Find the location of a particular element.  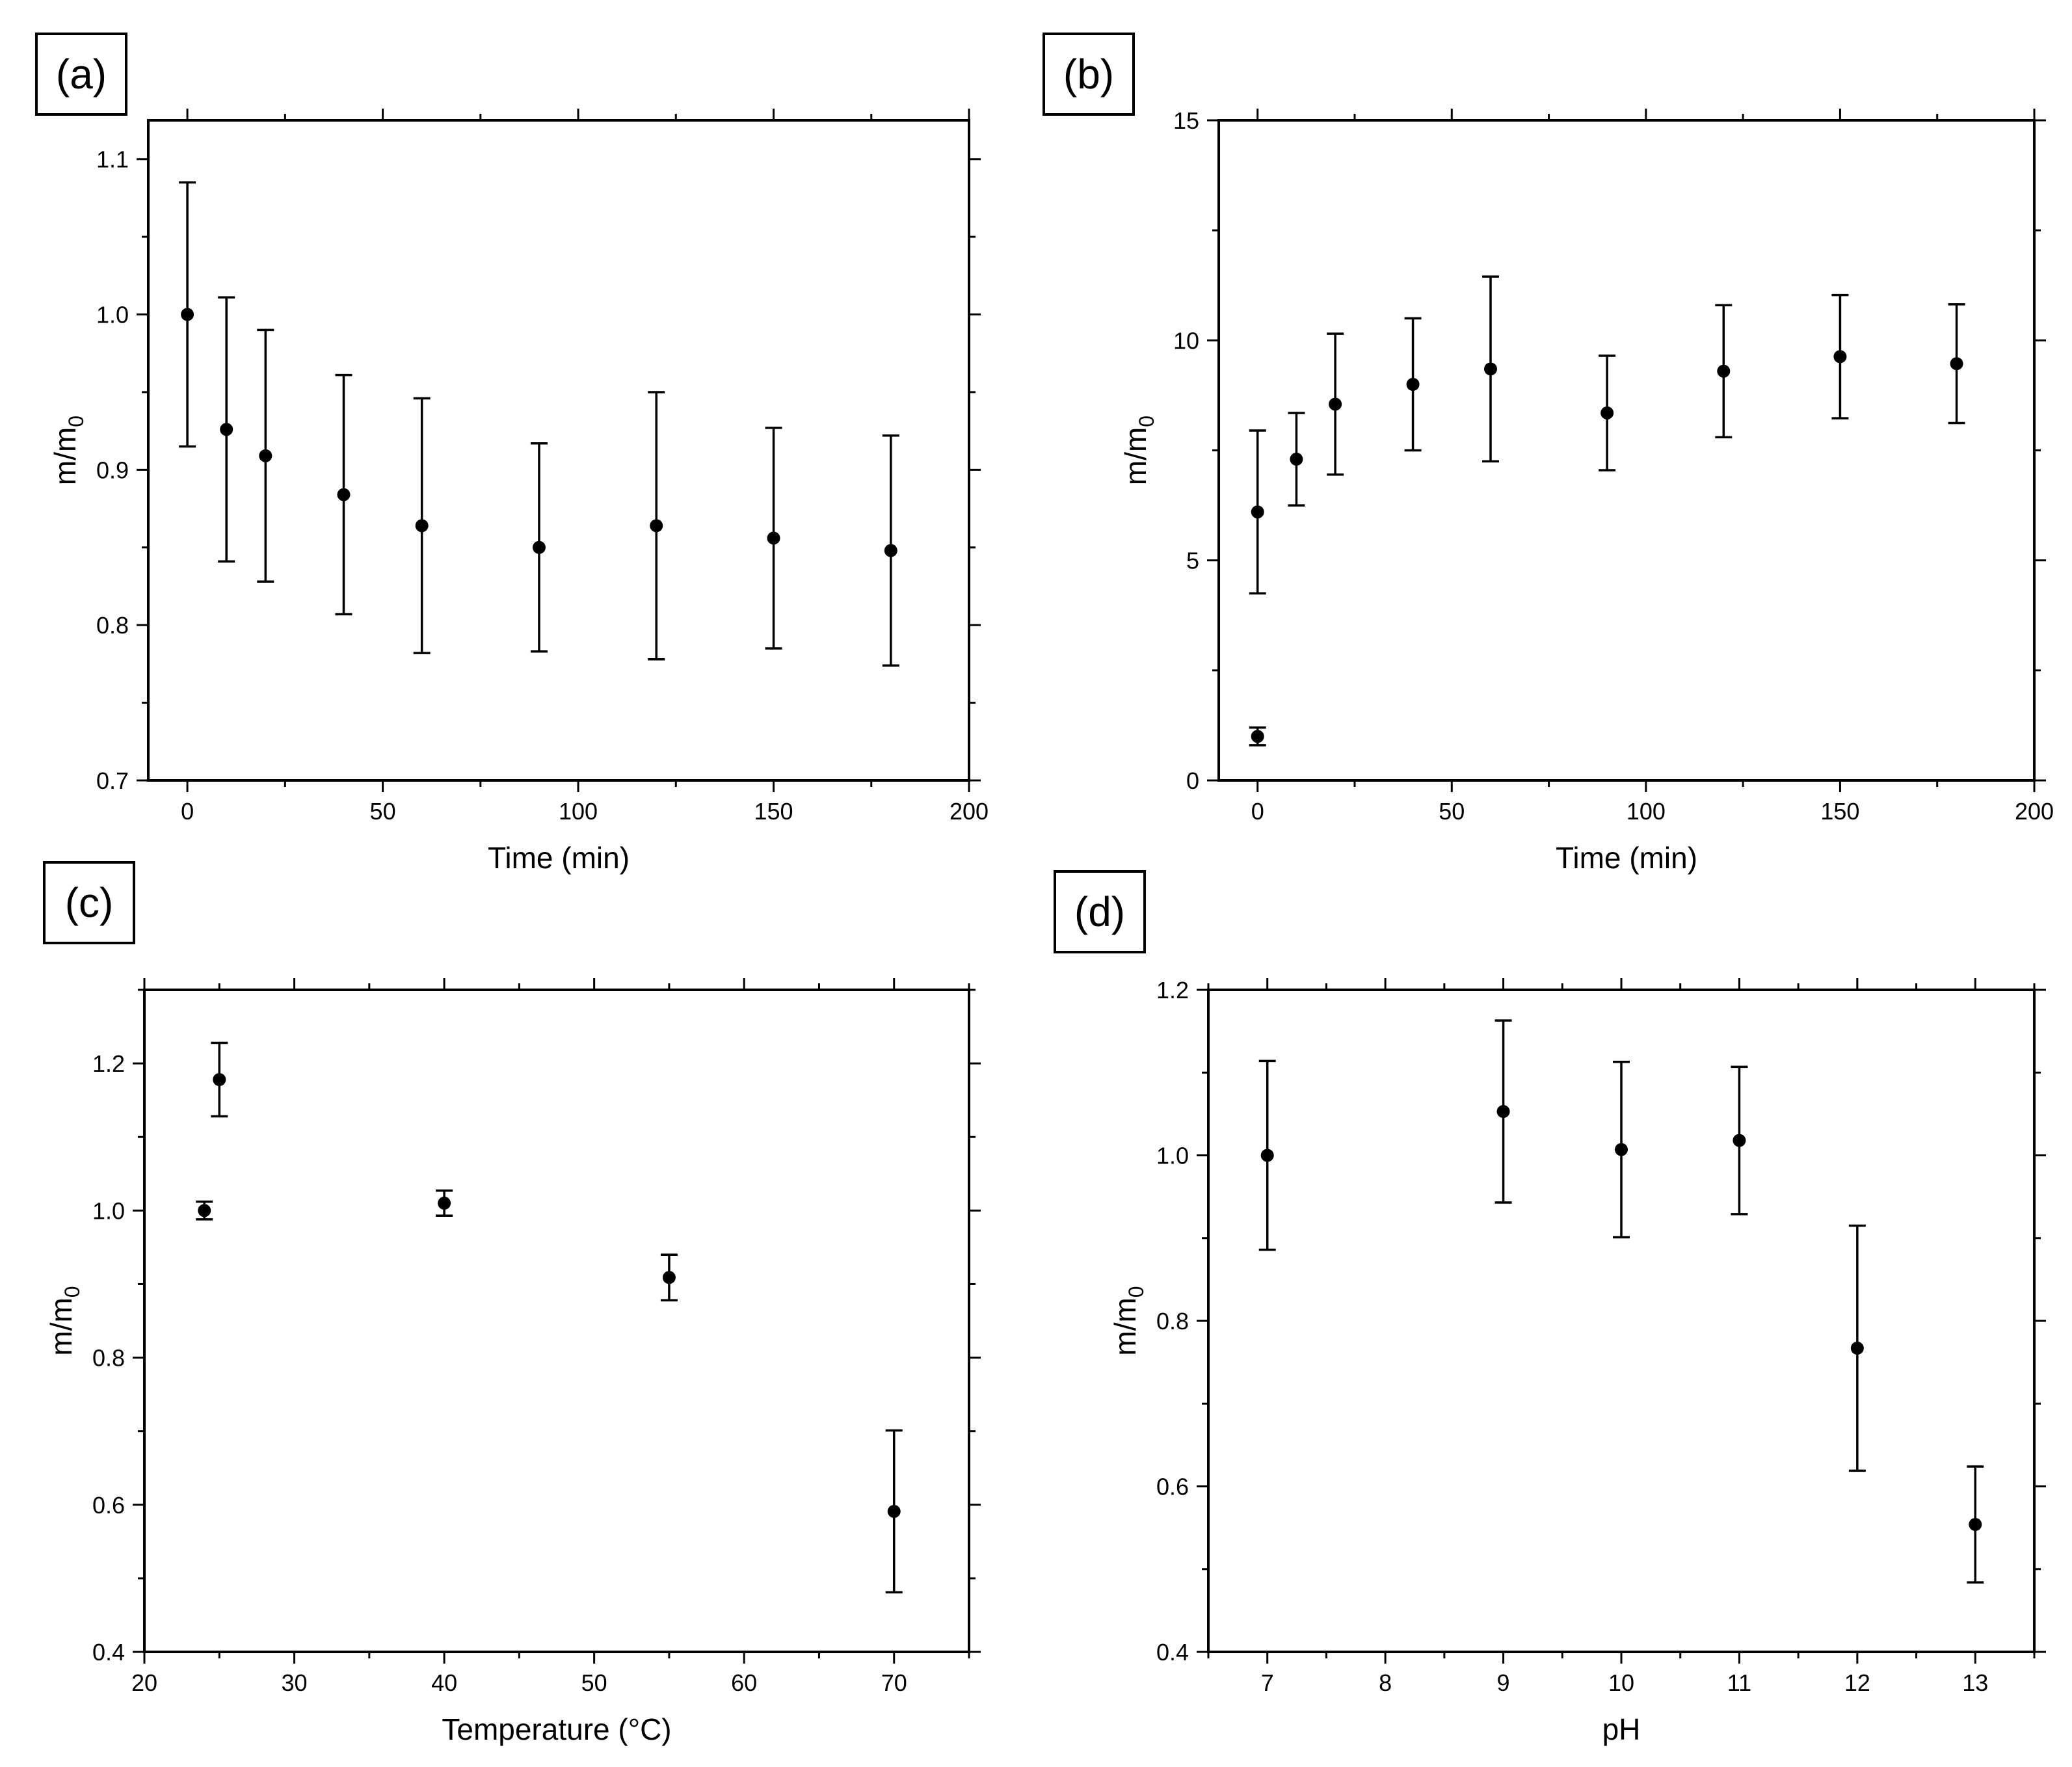

panel-b-ylabel-subscript: 0 is located at coordinates (1146, 421).